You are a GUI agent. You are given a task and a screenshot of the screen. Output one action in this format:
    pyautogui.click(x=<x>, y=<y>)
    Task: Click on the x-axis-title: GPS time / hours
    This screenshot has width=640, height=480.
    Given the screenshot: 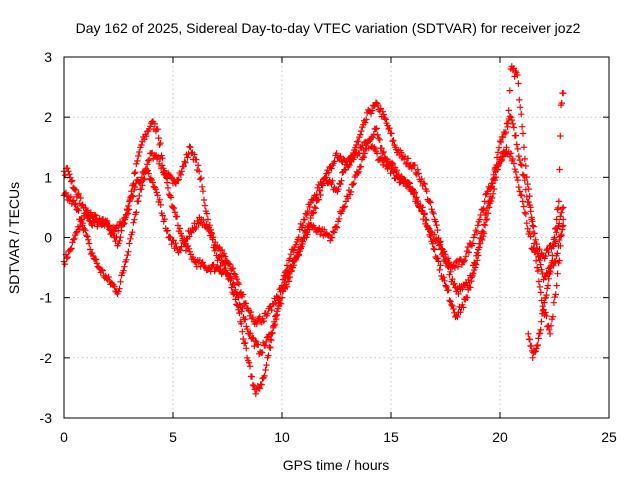 What is the action you would take?
    pyautogui.click(x=336, y=465)
    